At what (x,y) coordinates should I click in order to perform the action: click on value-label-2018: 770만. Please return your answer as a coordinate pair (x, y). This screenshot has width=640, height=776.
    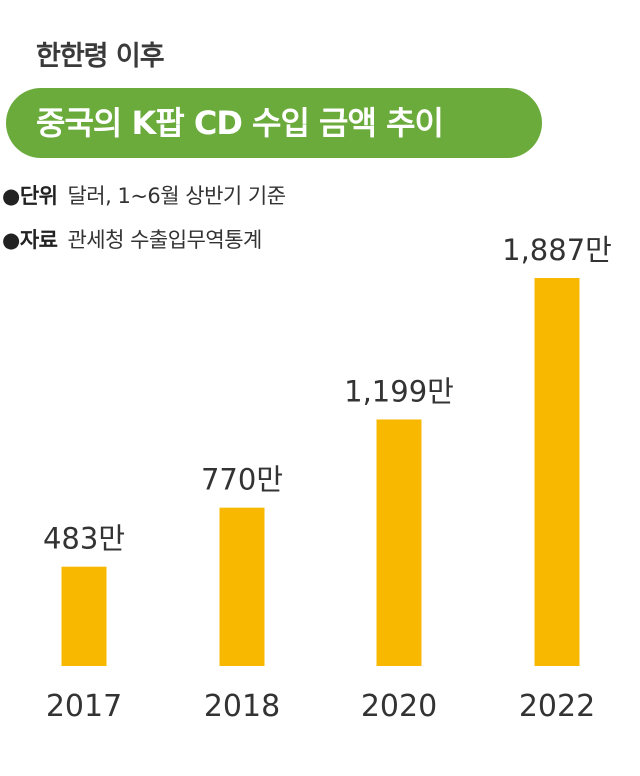
    Looking at the image, I should click on (242, 480).